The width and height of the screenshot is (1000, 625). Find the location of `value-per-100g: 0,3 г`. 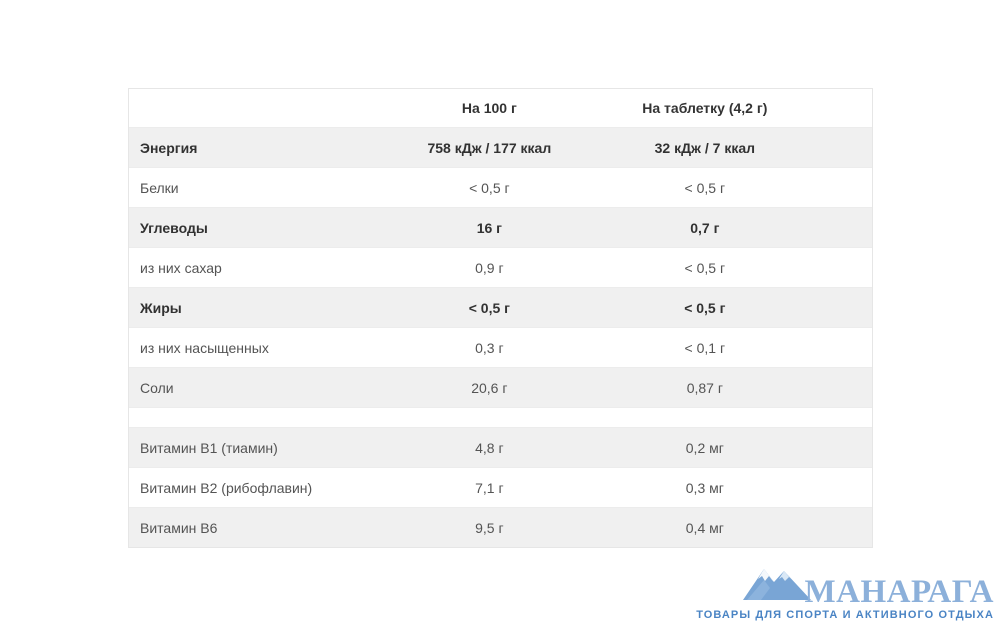

value-per-100g: 0,3 г is located at coordinates (489, 347).